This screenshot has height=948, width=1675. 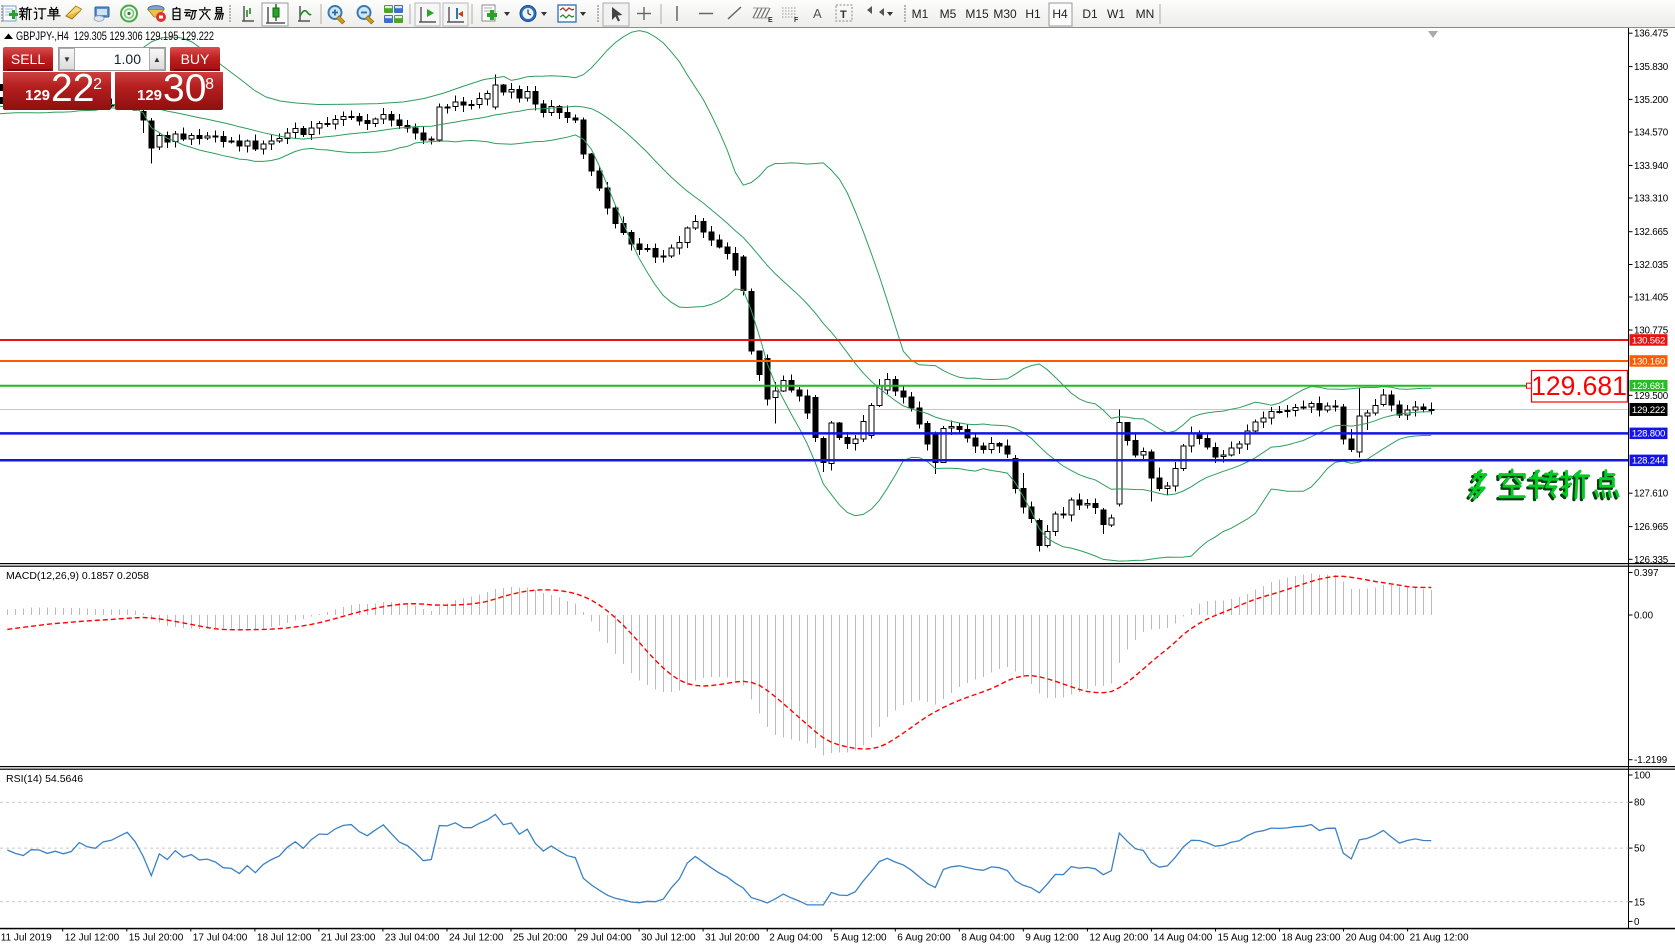 I want to click on svg-text: RSI(14) 54.5646, so click(x=44, y=779).